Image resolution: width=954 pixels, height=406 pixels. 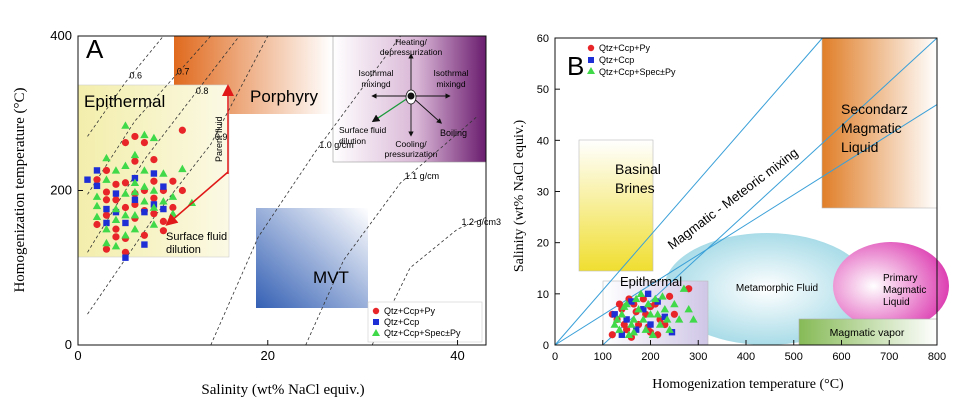 I want to click on x-tick-label: 100, so click(x=603, y=357).